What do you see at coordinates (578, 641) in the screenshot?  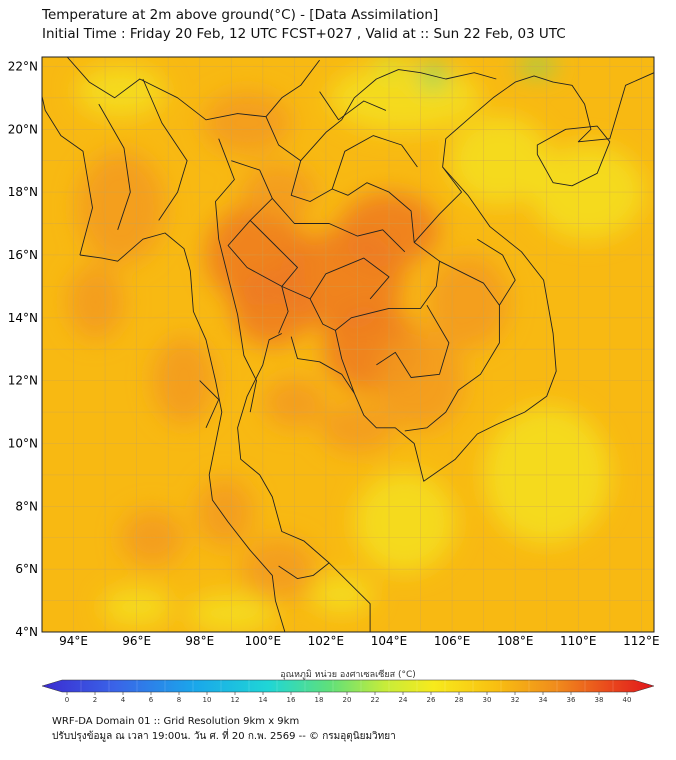 I see `lon-label: 110°E` at bounding box center [578, 641].